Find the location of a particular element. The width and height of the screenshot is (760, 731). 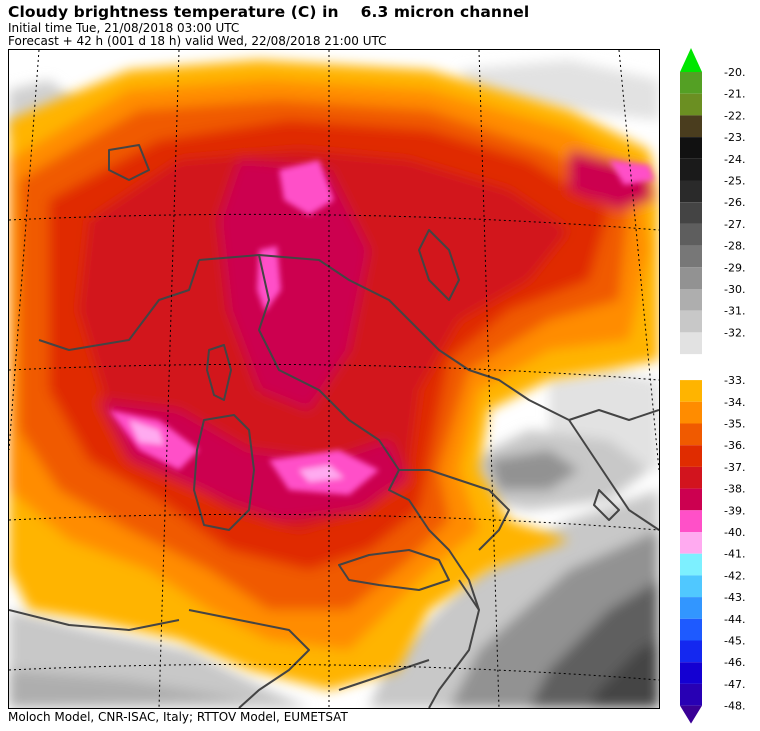

legend-tick-label: -39. is located at coordinates (734, 510).